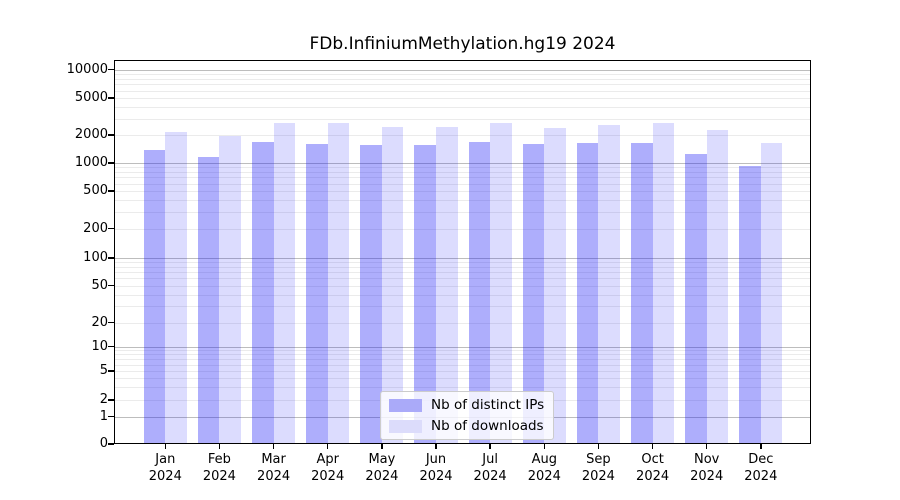  Describe the element at coordinates (99, 346) in the screenshot. I see `y-tick-label: 10` at that location.